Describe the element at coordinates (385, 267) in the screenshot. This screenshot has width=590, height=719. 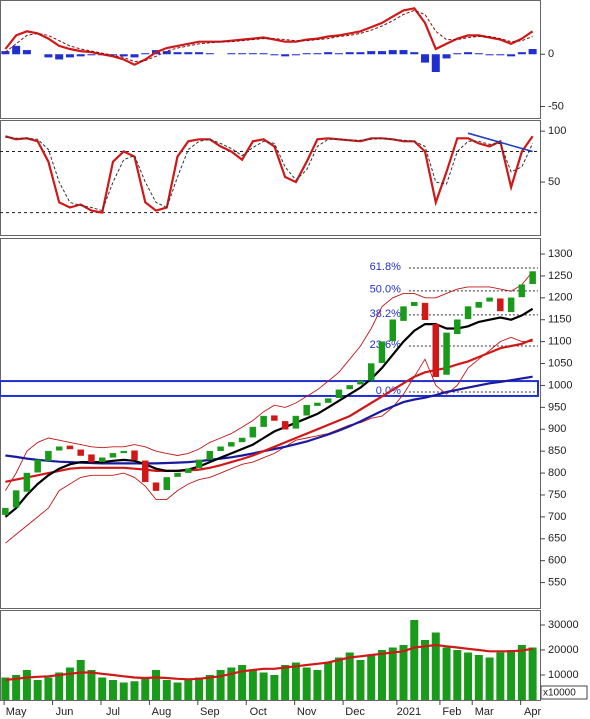
I see `fib-label: 61.8%` at that location.